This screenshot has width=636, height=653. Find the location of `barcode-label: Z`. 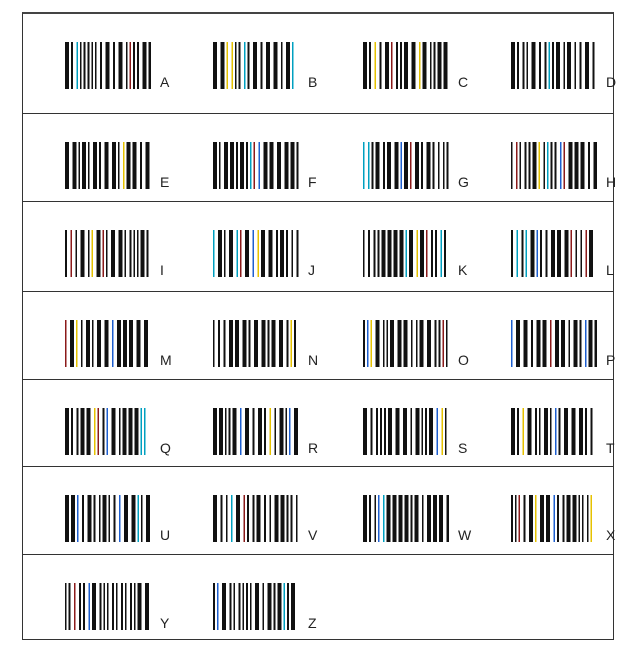

barcode-label: Z is located at coordinates (312, 623).